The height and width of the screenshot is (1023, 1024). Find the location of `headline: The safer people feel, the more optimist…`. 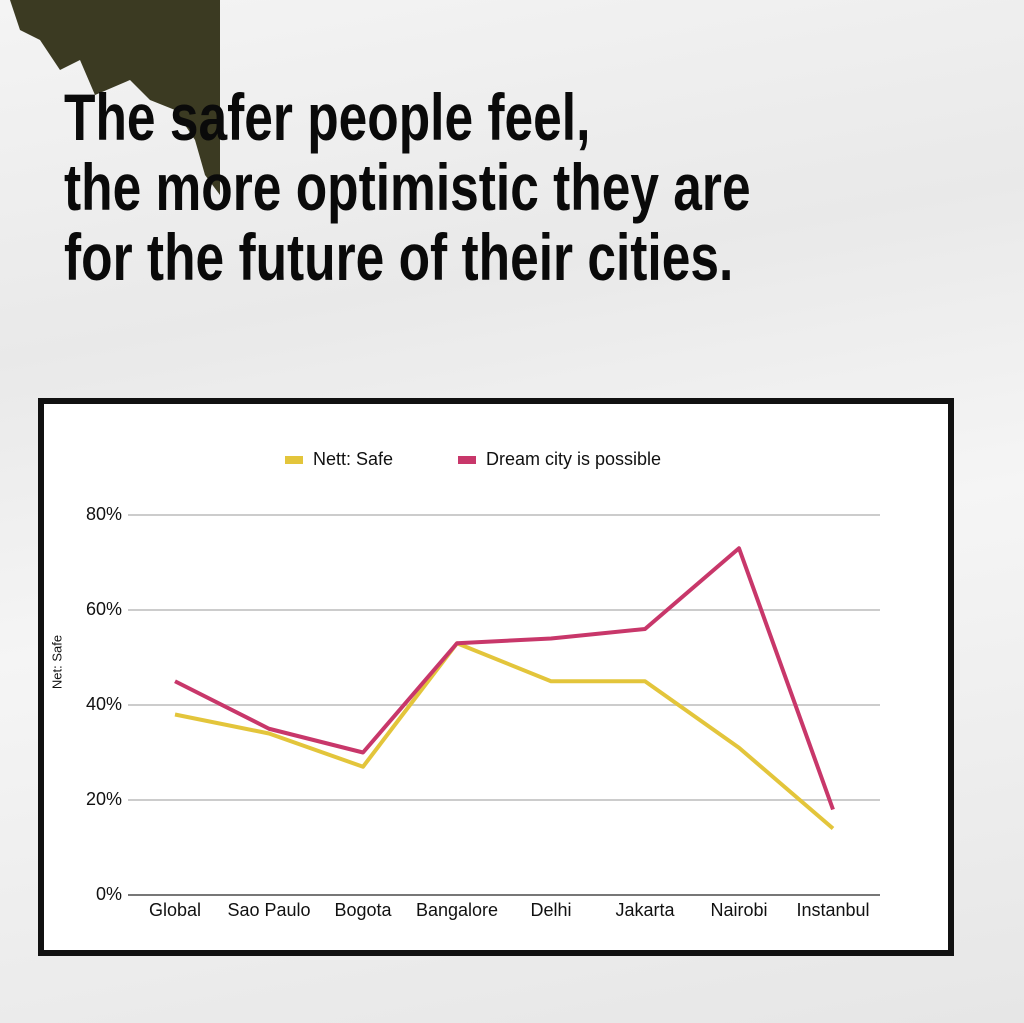

headline: The safer people feel, the more optimist… is located at coordinates (407, 187).